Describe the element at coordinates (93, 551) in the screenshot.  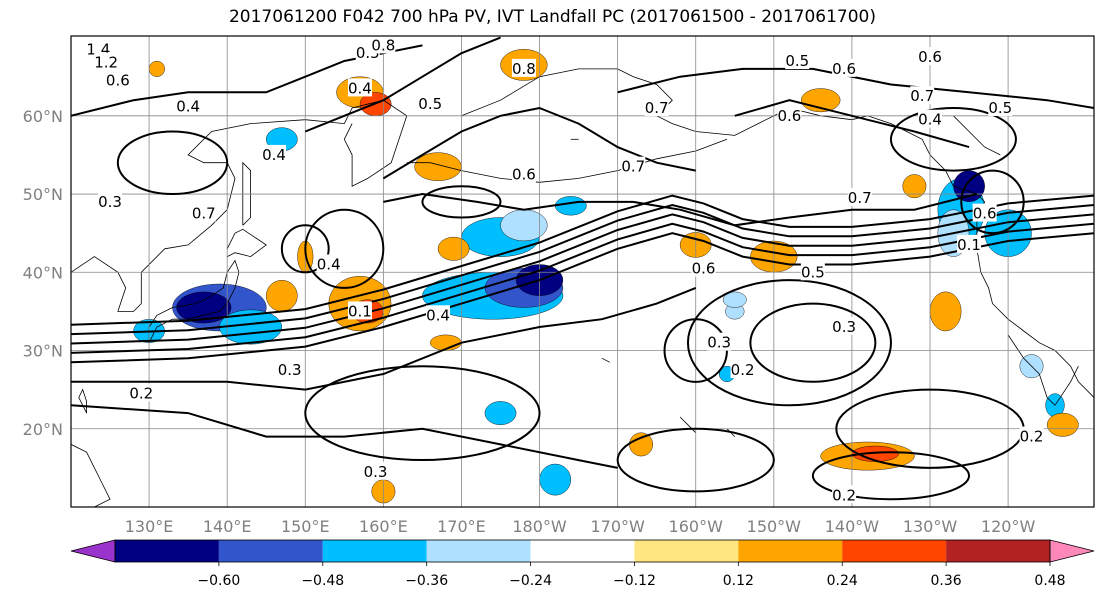
I see `colorbar-extend-low` at that location.